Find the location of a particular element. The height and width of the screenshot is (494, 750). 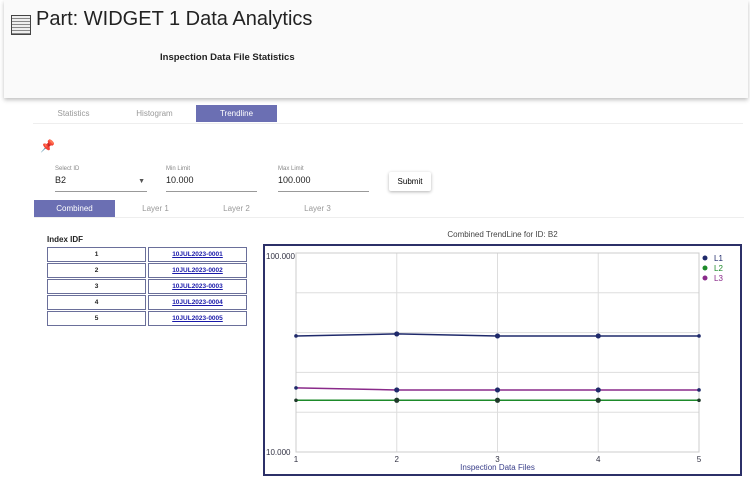

table-row: 1 10JUL2023-0001 is located at coordinates (147, 254).